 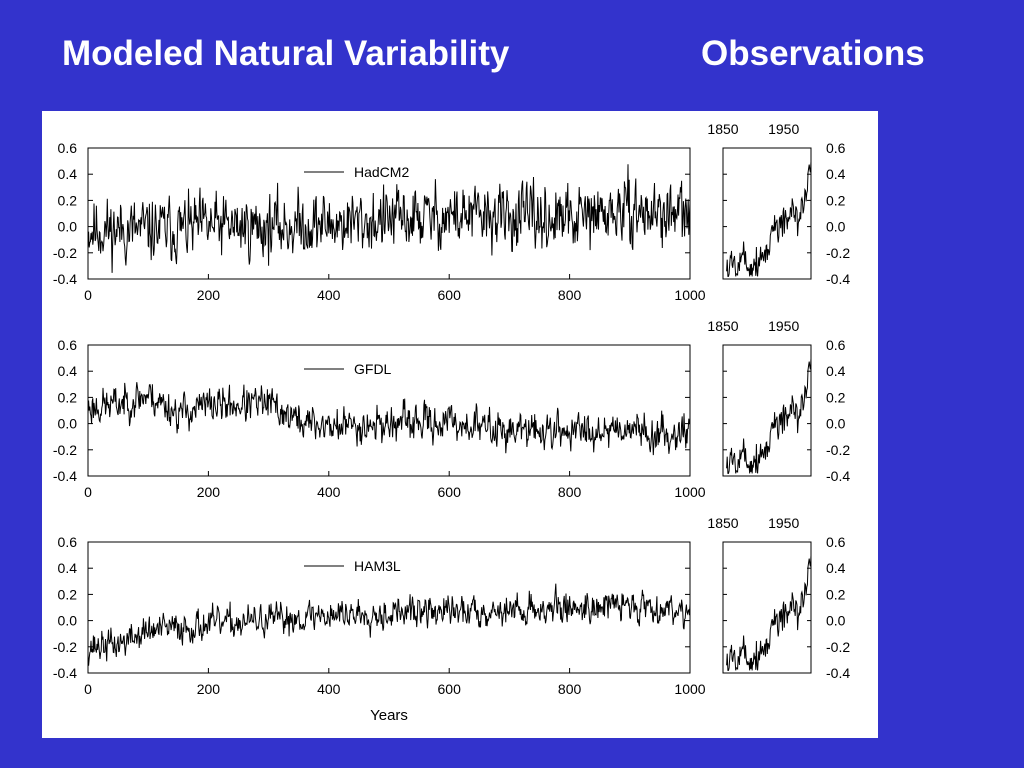 What do you see at coordinates (813, 53) in the screenshot?
I see `slide-title-right: Observations` at bounding box center [813, 53].